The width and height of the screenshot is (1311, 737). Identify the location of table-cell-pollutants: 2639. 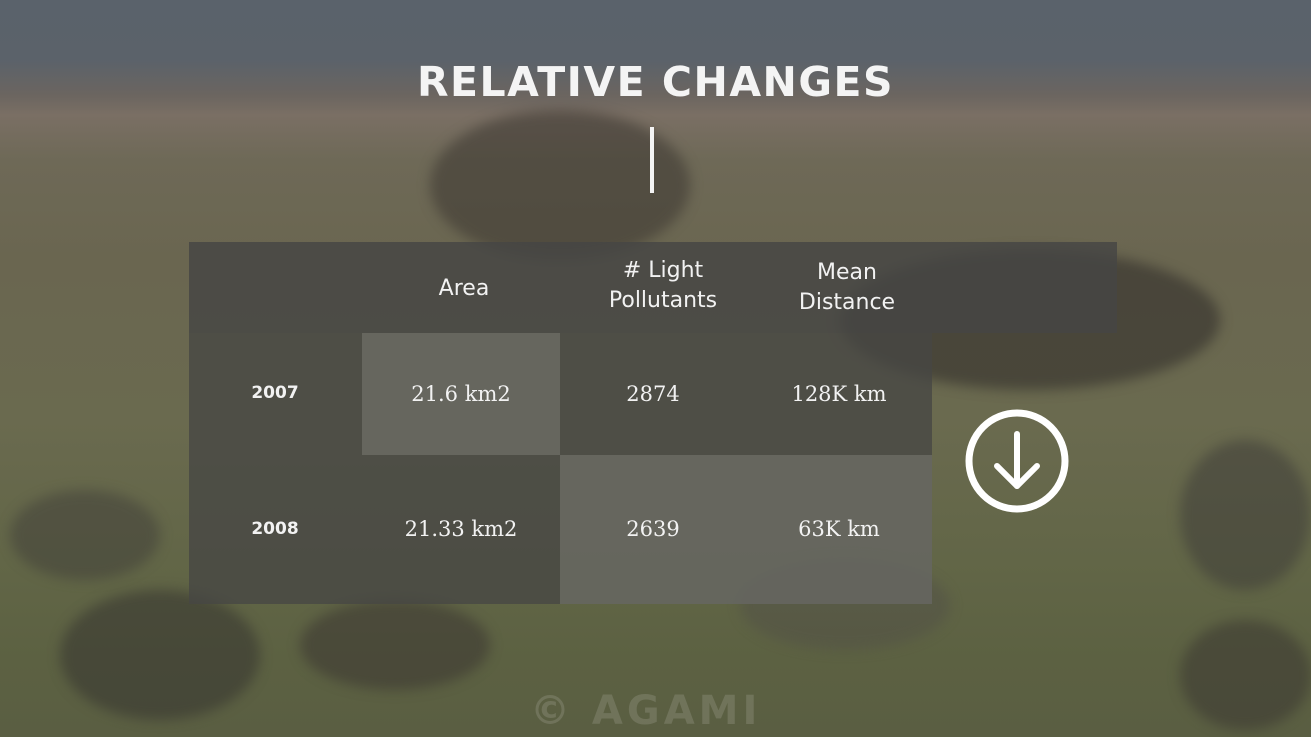
(653, 529).